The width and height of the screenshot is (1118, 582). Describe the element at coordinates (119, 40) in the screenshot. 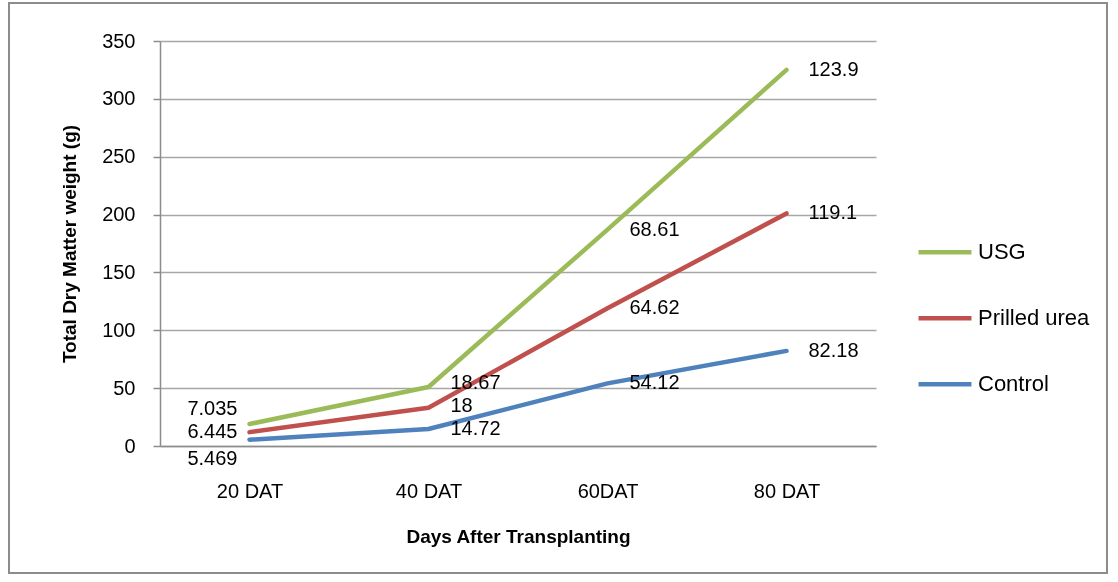

I see `y-tick-label: 350` at that location.